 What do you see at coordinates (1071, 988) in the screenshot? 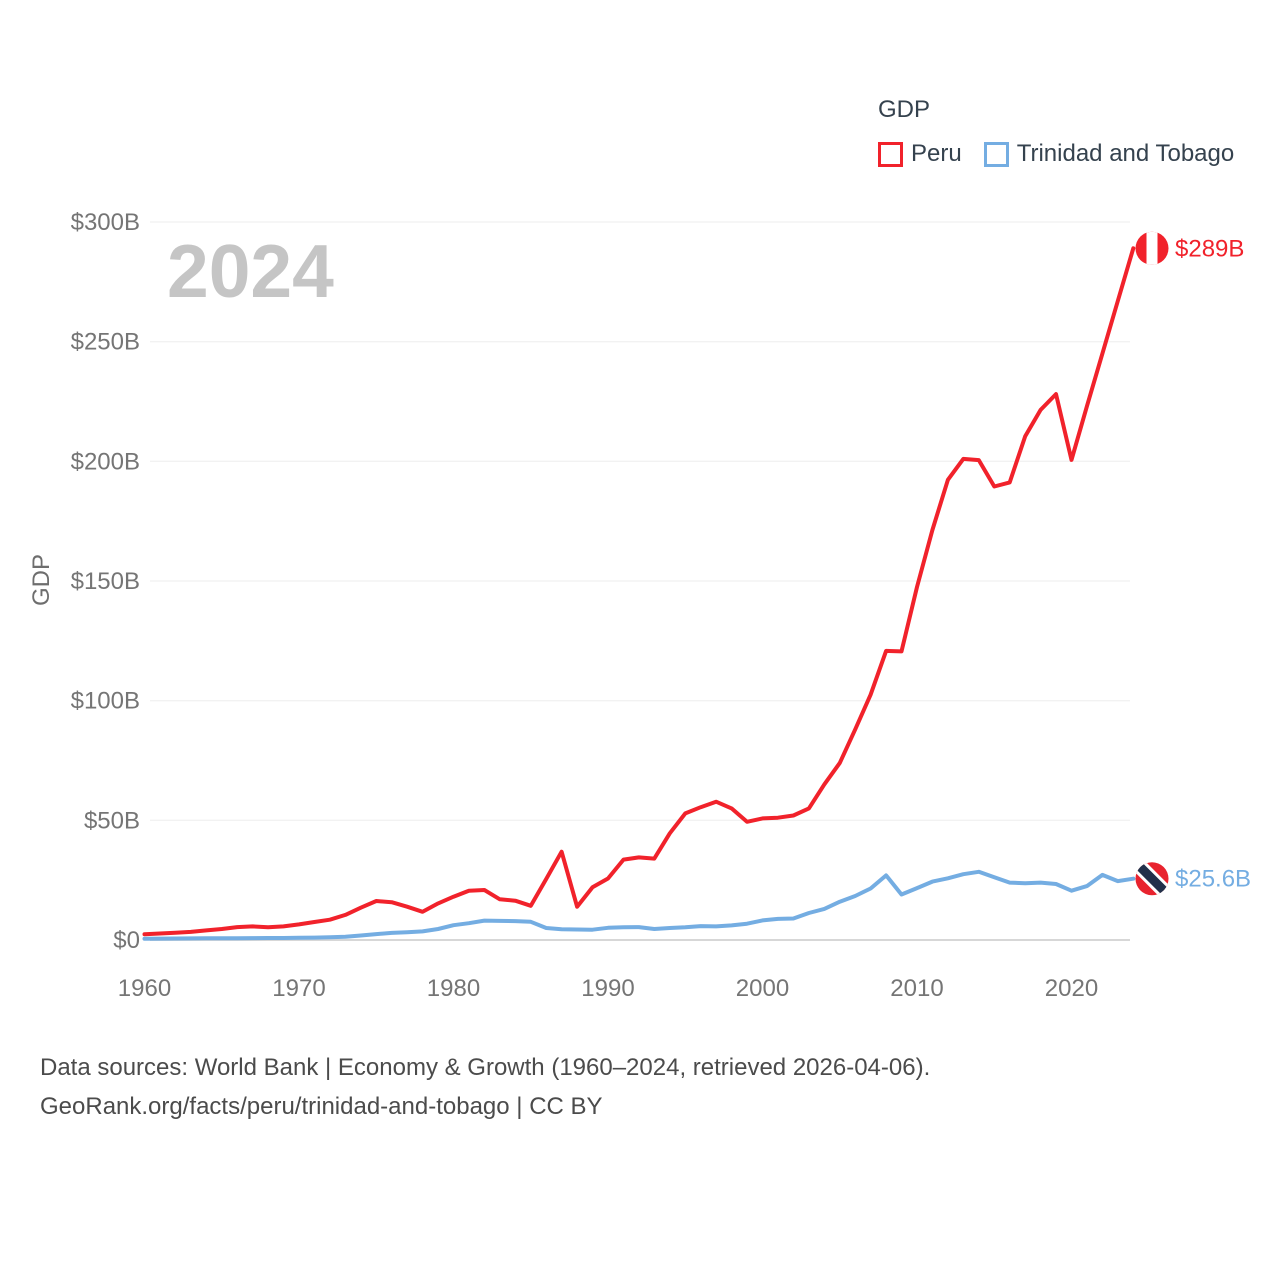
I see `x-tick-label: 2020` at bounding box center [1071, 988].